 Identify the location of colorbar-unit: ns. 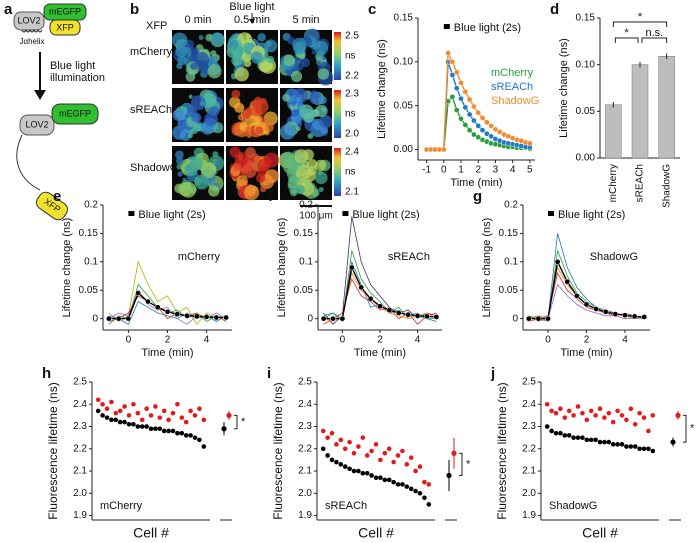
(350, 56).